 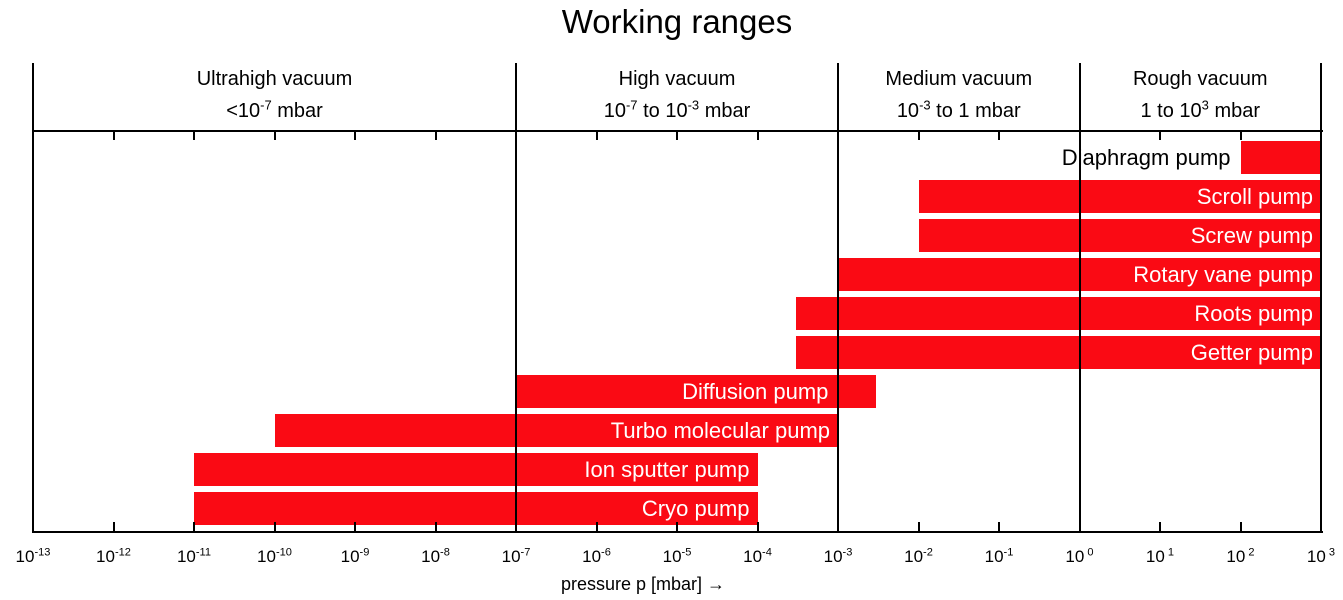 I want to click on axis-tick-label-10e1: 10 1, so click(x=1160, y=556).